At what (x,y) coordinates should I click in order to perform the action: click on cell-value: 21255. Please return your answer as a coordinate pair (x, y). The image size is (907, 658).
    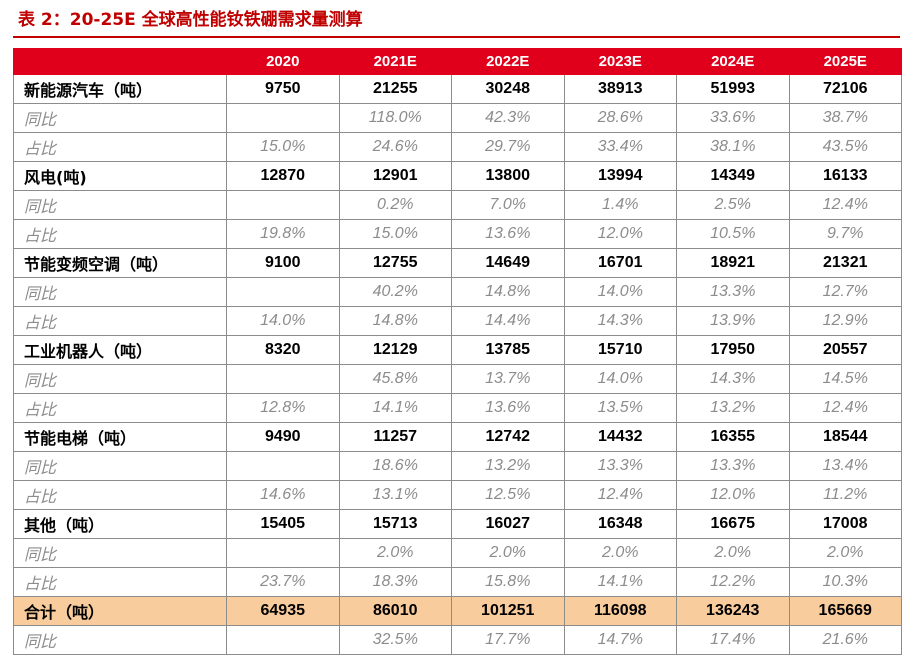
    Looking at the image, I should click on (395, 89).